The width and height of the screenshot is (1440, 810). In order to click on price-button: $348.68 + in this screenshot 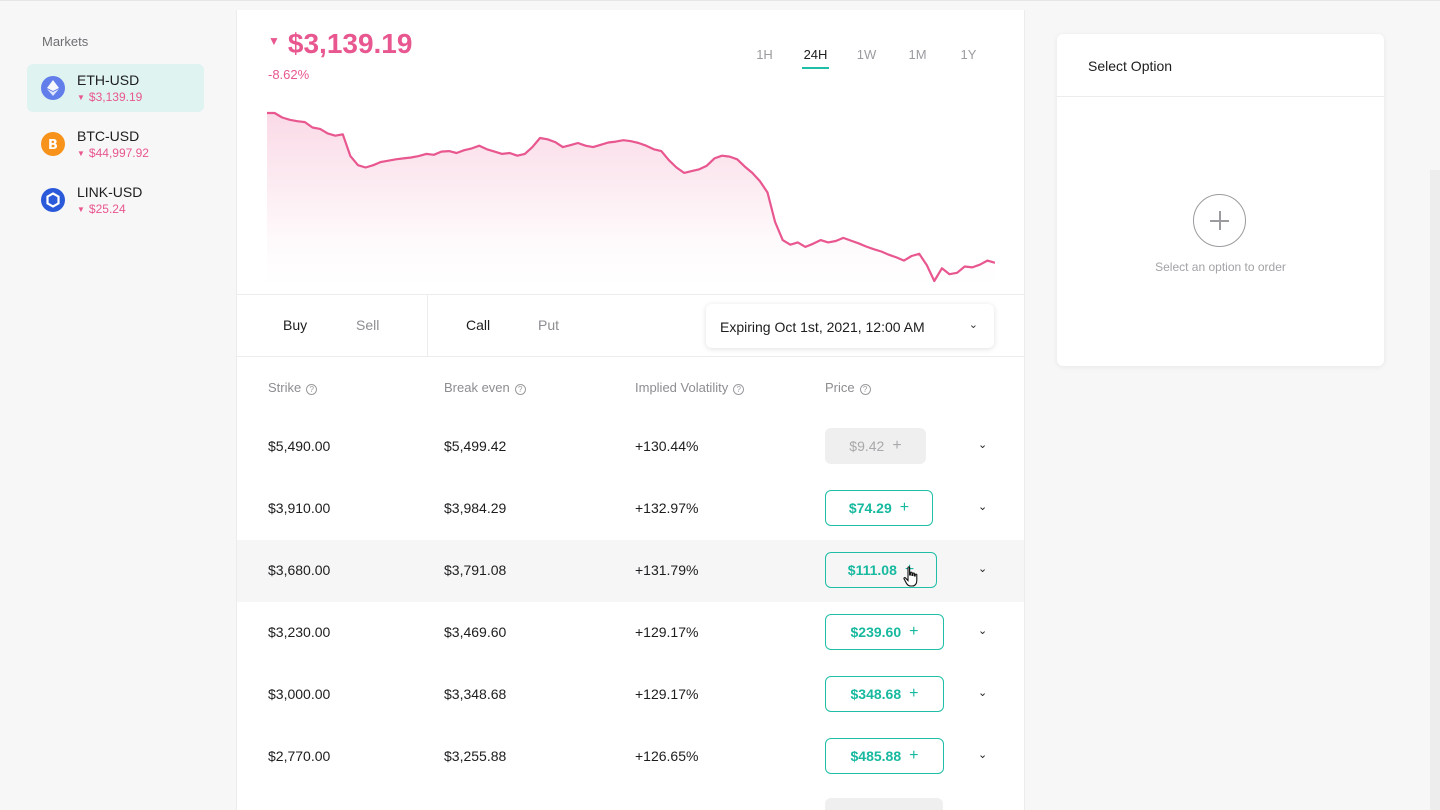, I will do `click(884, 694)`.